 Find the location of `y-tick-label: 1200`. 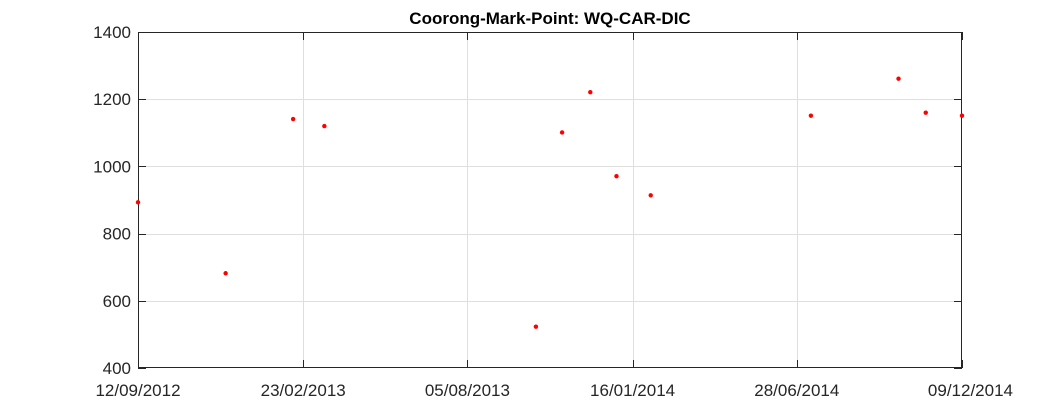

y-tick-label: 1200 is located at coordinates (112, 99).